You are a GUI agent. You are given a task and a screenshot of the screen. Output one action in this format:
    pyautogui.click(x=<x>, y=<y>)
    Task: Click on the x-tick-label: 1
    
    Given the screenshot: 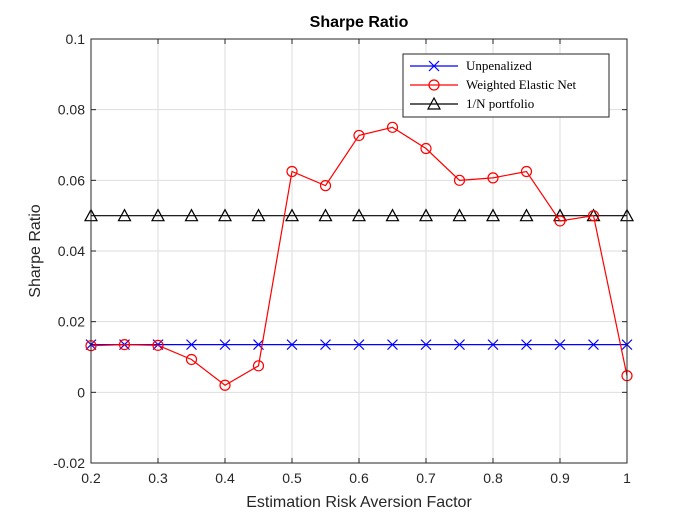 What is the action you would take?
    pyautogui.click(x=627, y=478)
    